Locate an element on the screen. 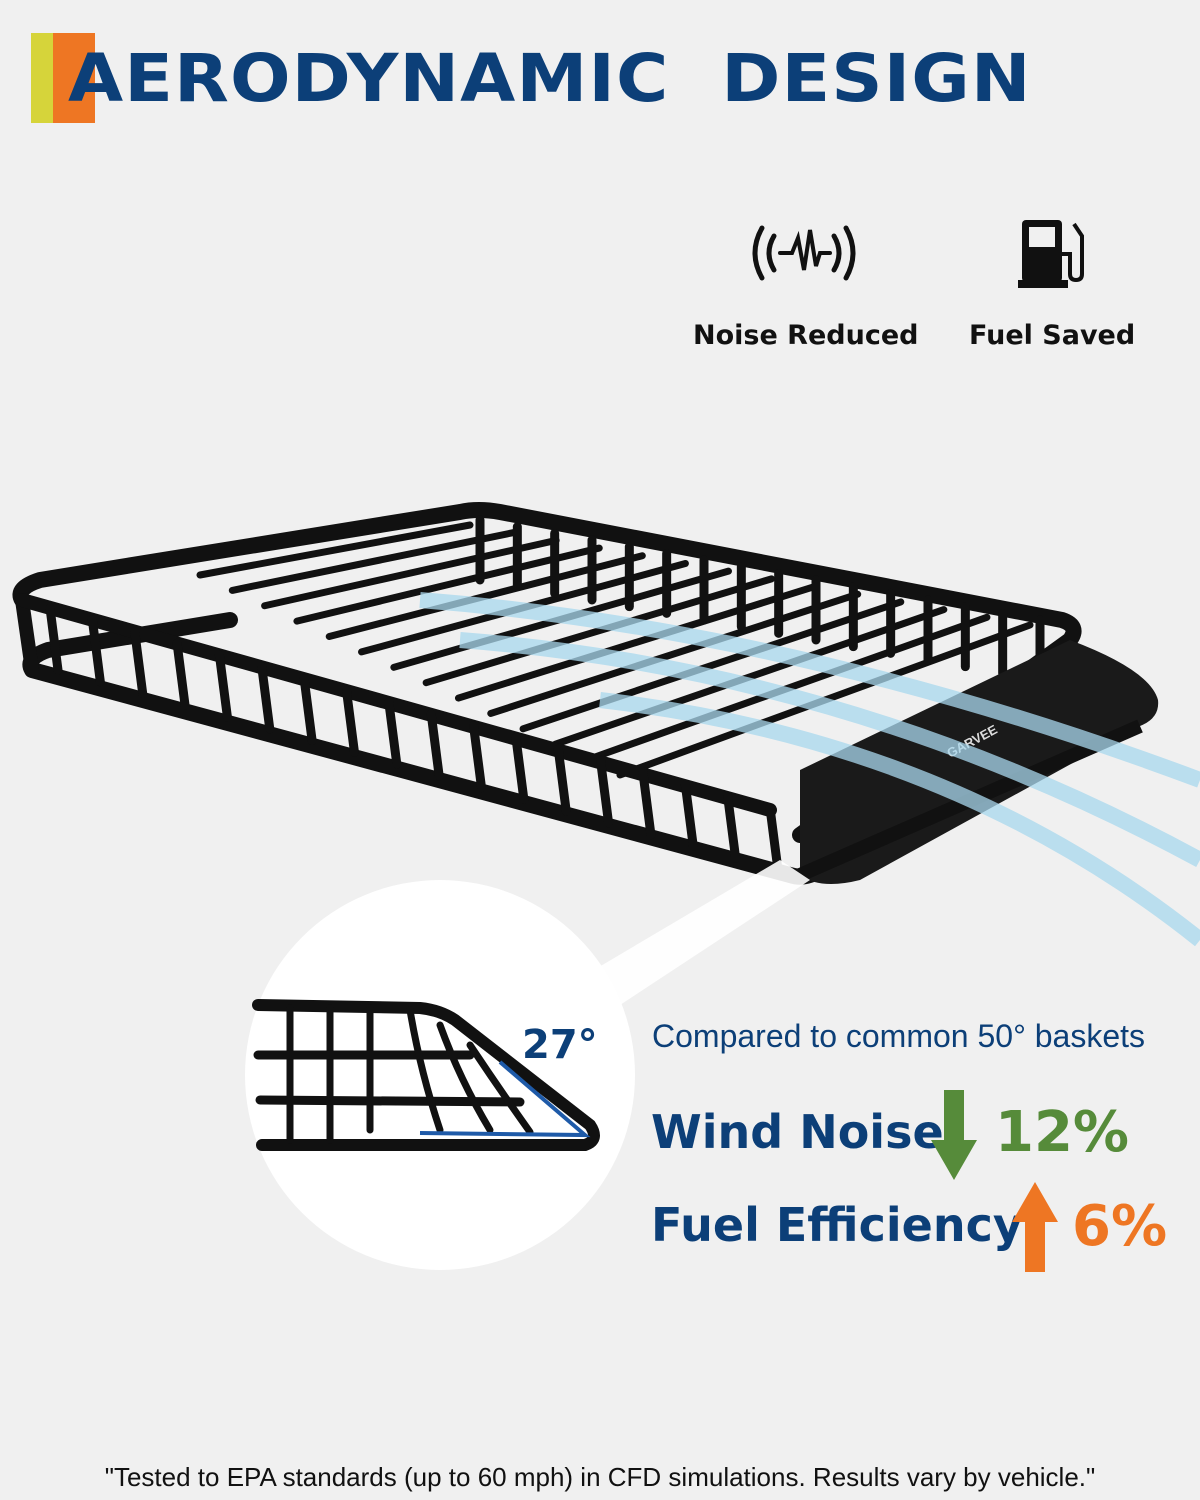  sound-wave-icon is located at coordinates (804, 253).